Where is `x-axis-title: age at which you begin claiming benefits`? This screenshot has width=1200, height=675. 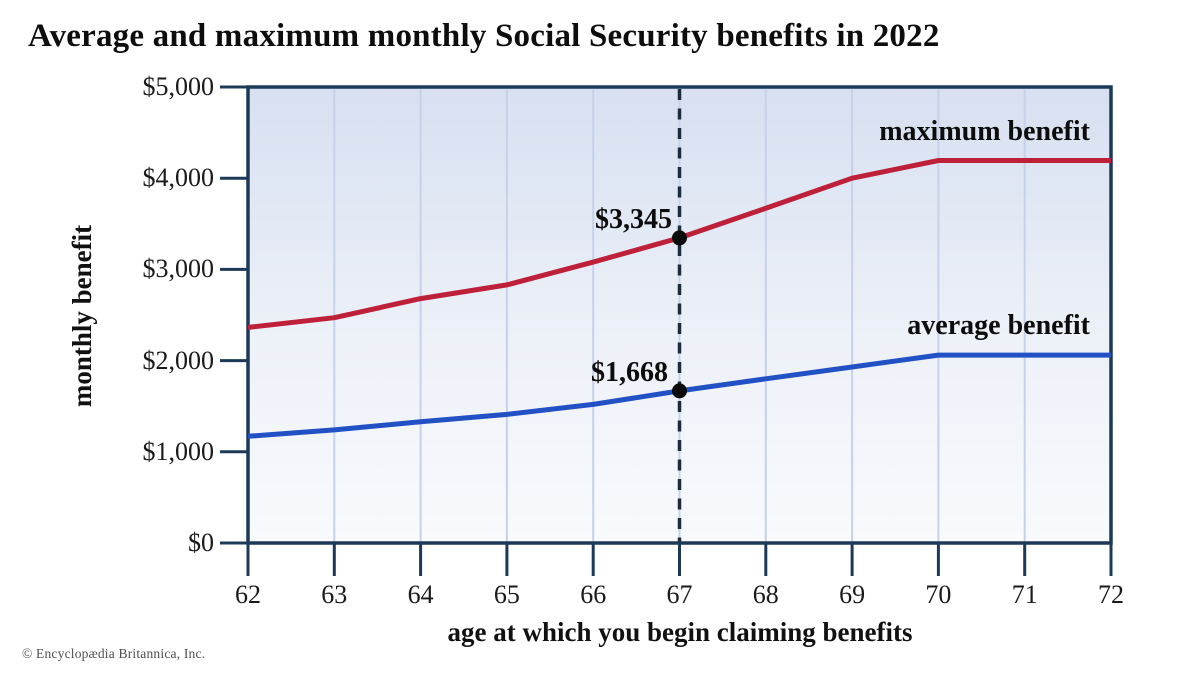 x-axis-title: age at which you begin claiming benefits is located at coordinates (680, 632).